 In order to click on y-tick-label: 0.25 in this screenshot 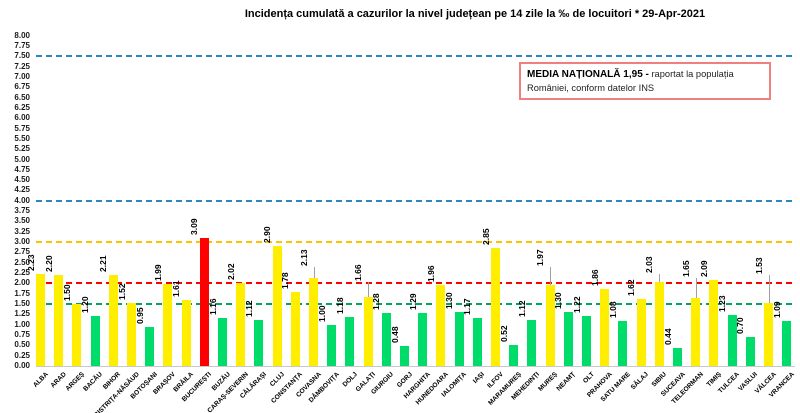, I will do `click(22, 355)`.